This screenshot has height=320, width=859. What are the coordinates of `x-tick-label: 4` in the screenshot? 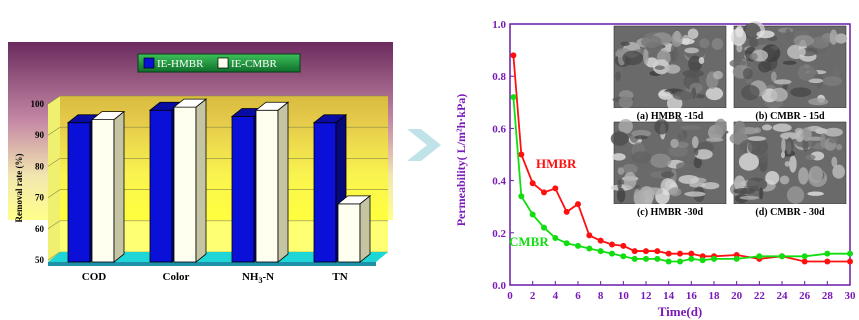 It's located at (556, 296).